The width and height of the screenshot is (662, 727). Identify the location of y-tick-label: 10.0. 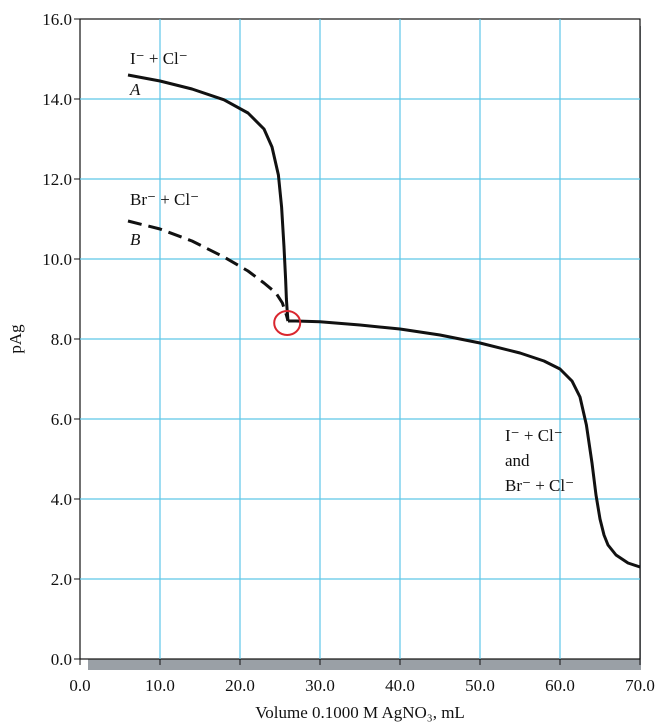
(57, 259).